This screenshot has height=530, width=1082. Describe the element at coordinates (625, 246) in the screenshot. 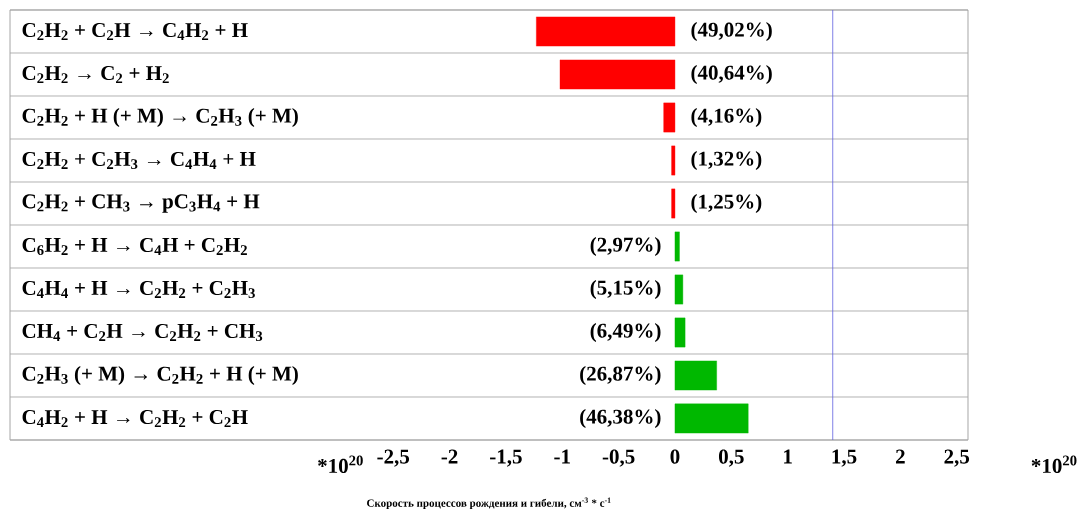

I see `annotation: (2,97%)` at that location.